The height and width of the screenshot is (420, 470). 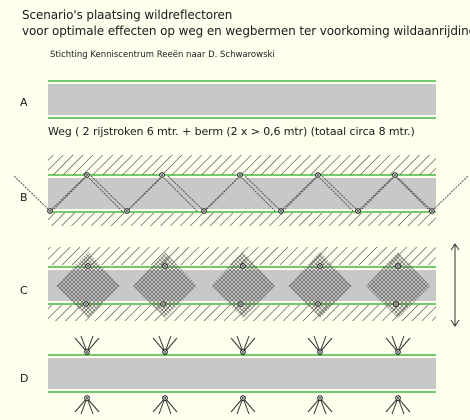 I want to click on scenario-b-top-hatch, so click(x=242, y=165).